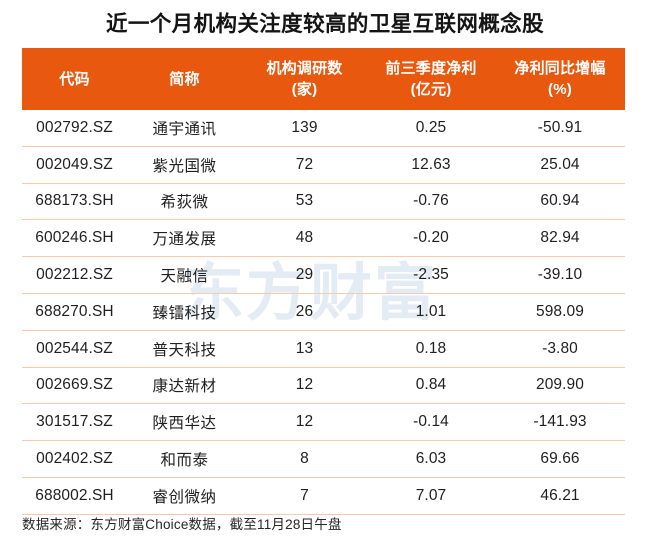  I want to click on cell-name: 臻镭科技, so click(184, 312).